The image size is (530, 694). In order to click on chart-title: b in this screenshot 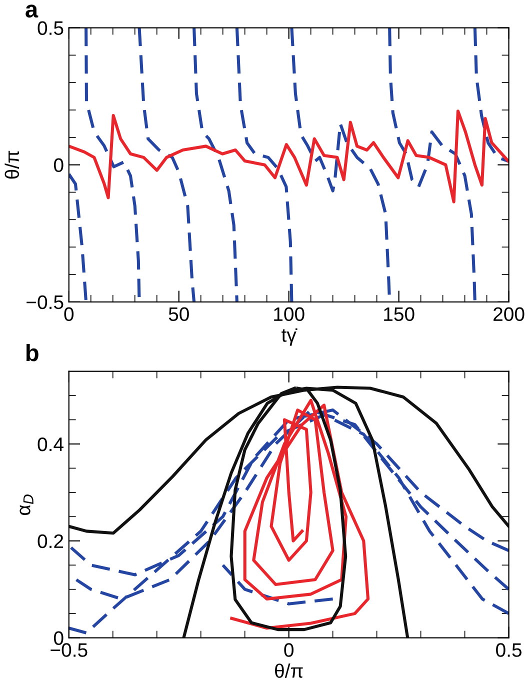, I will do `click(32, 353)`.